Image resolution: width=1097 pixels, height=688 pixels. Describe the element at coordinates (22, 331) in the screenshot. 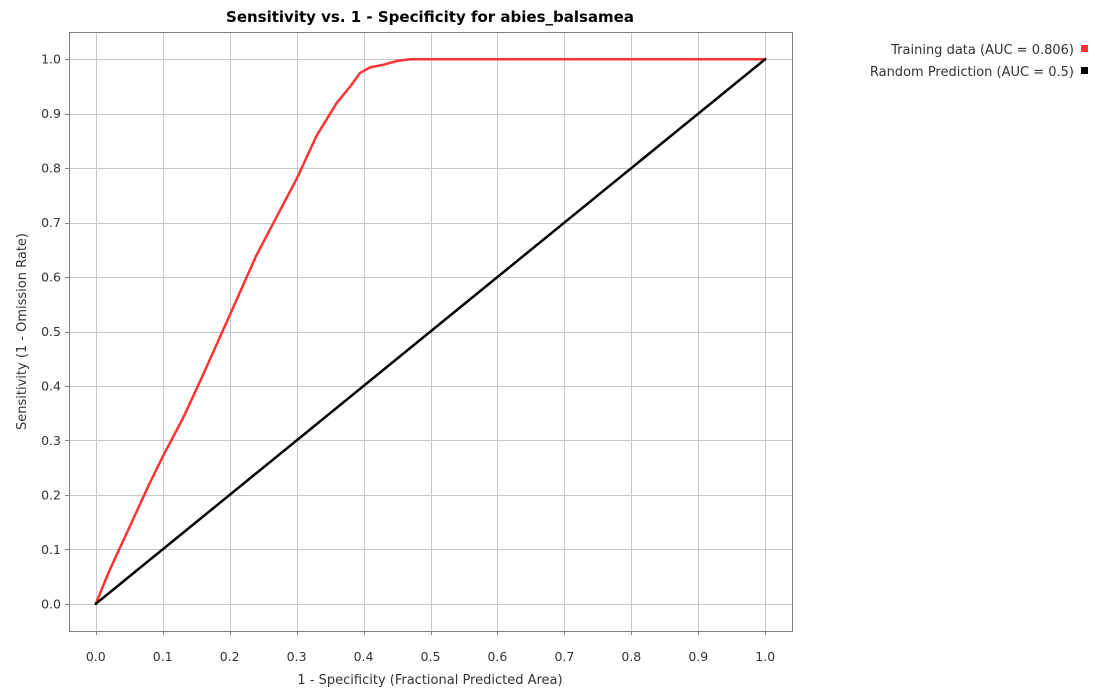

I see `y-axis-label: Sensitivity (1 - Omission Rate)` at that location.